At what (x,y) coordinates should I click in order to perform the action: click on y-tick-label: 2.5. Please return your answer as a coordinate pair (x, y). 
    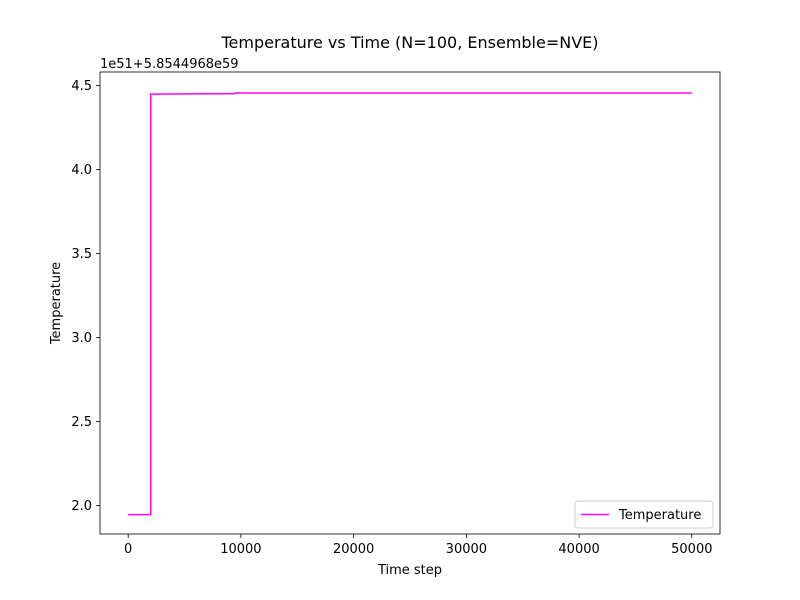
    Looking at the image, I should click on (81, 422).